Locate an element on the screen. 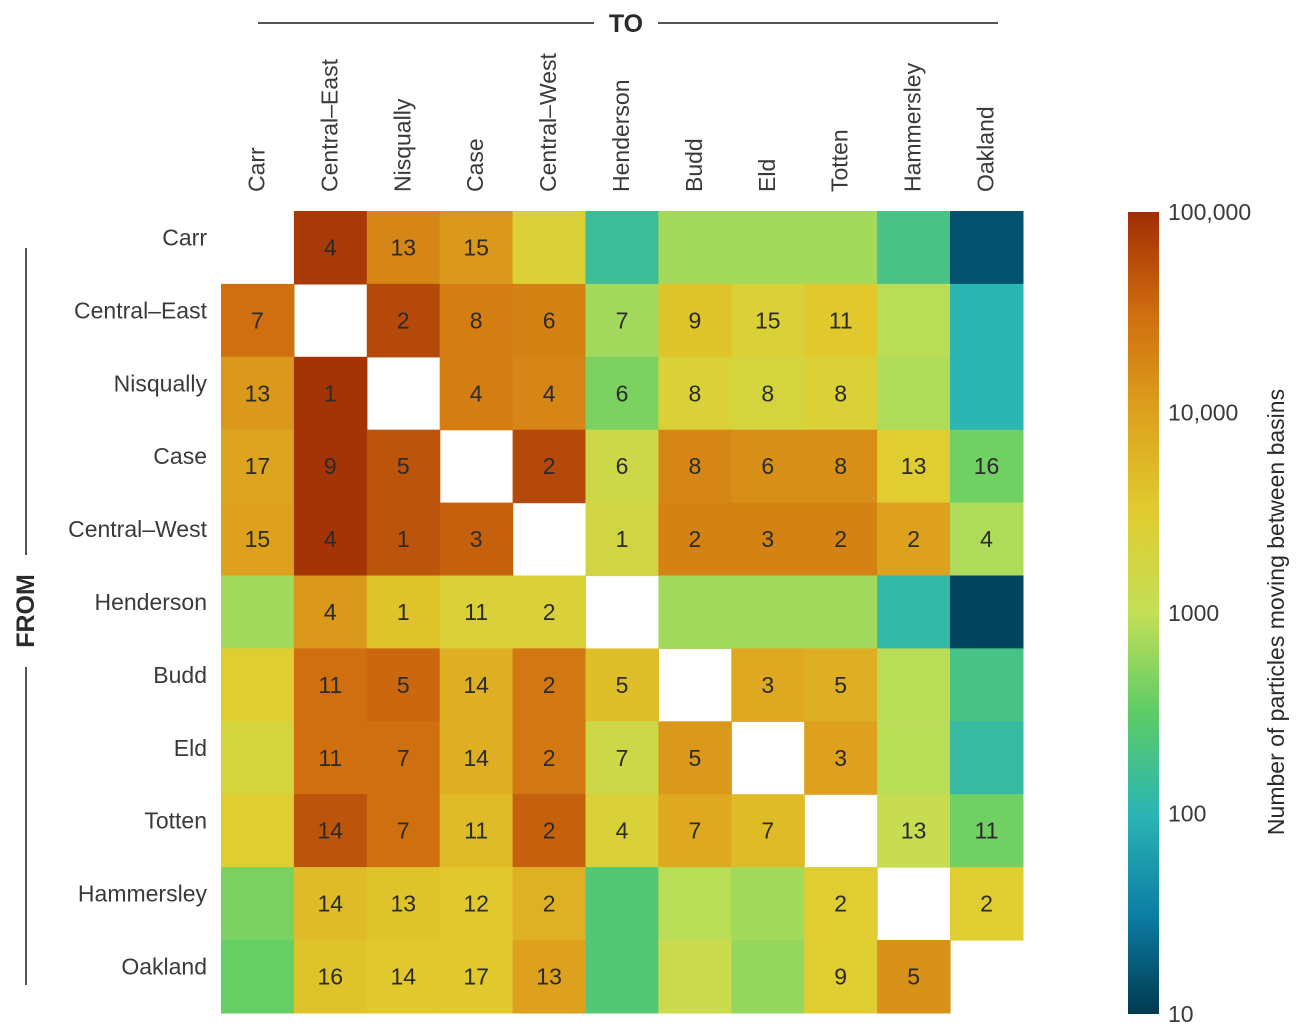 Image resolution: width=1299 pixels, height=1026 pixels. cell-label: 17 is located at coordinates (476, 977).